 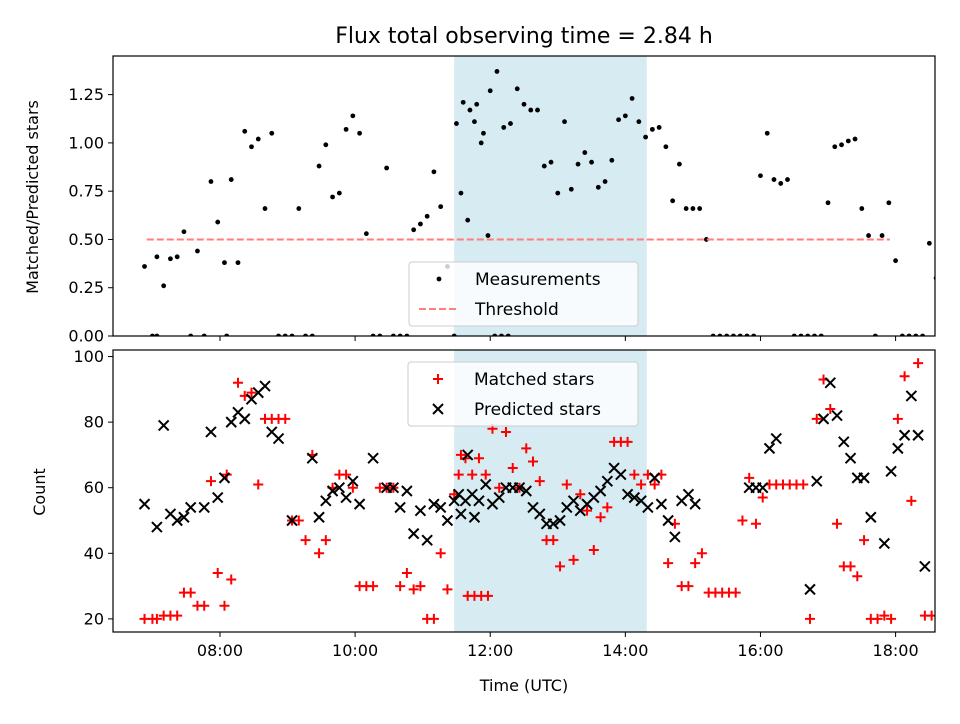 What do you see at coordinates (438, 409) in the screenshot?
I see `legend-marker` at bounding box center [438, 409].